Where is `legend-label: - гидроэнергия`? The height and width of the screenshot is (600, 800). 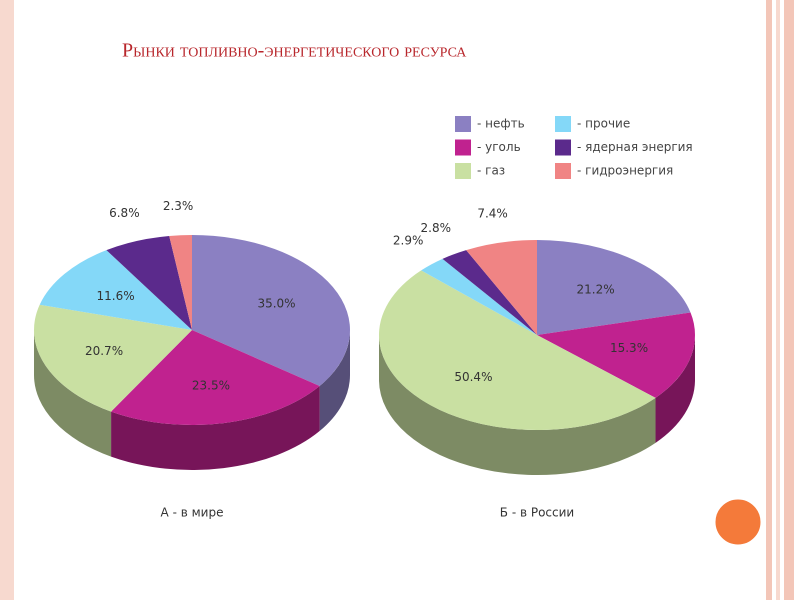
legend-label: - гидроэнергия is located at coordinates (625, 171).